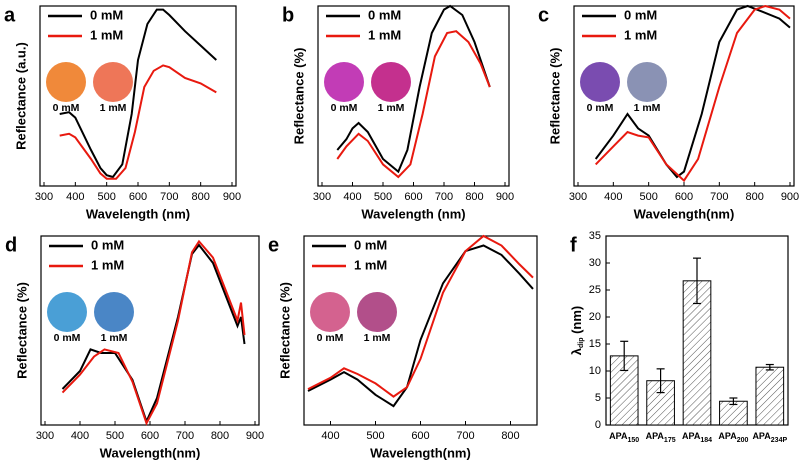 Image resolution: width=803 pixels, height=461 pixels. I want to click on panel-label: e, so click(273, 245).